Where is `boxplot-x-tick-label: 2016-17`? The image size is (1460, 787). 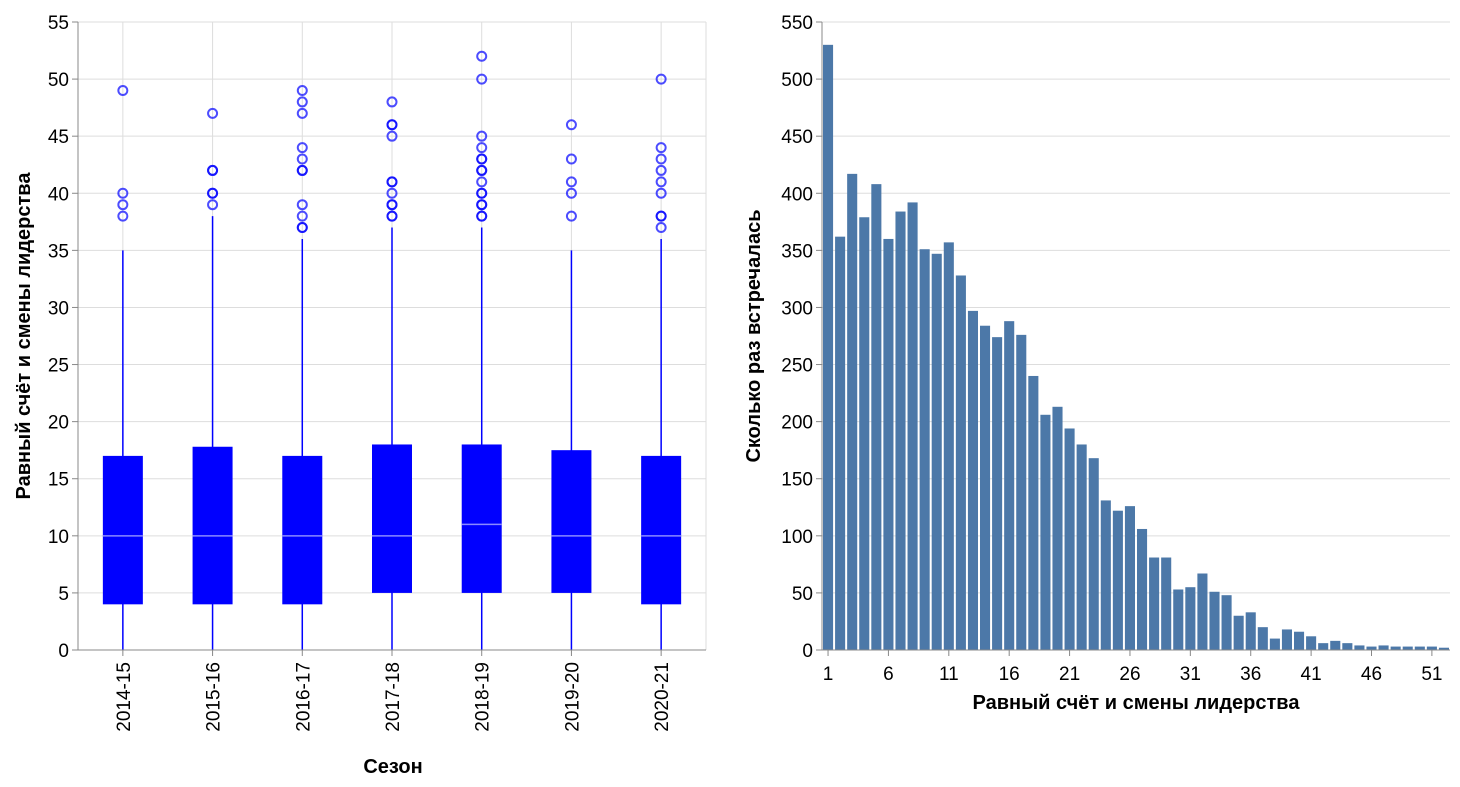 boxplot-x-tick-label: 2016-17 is located at coordinates (303, 697).